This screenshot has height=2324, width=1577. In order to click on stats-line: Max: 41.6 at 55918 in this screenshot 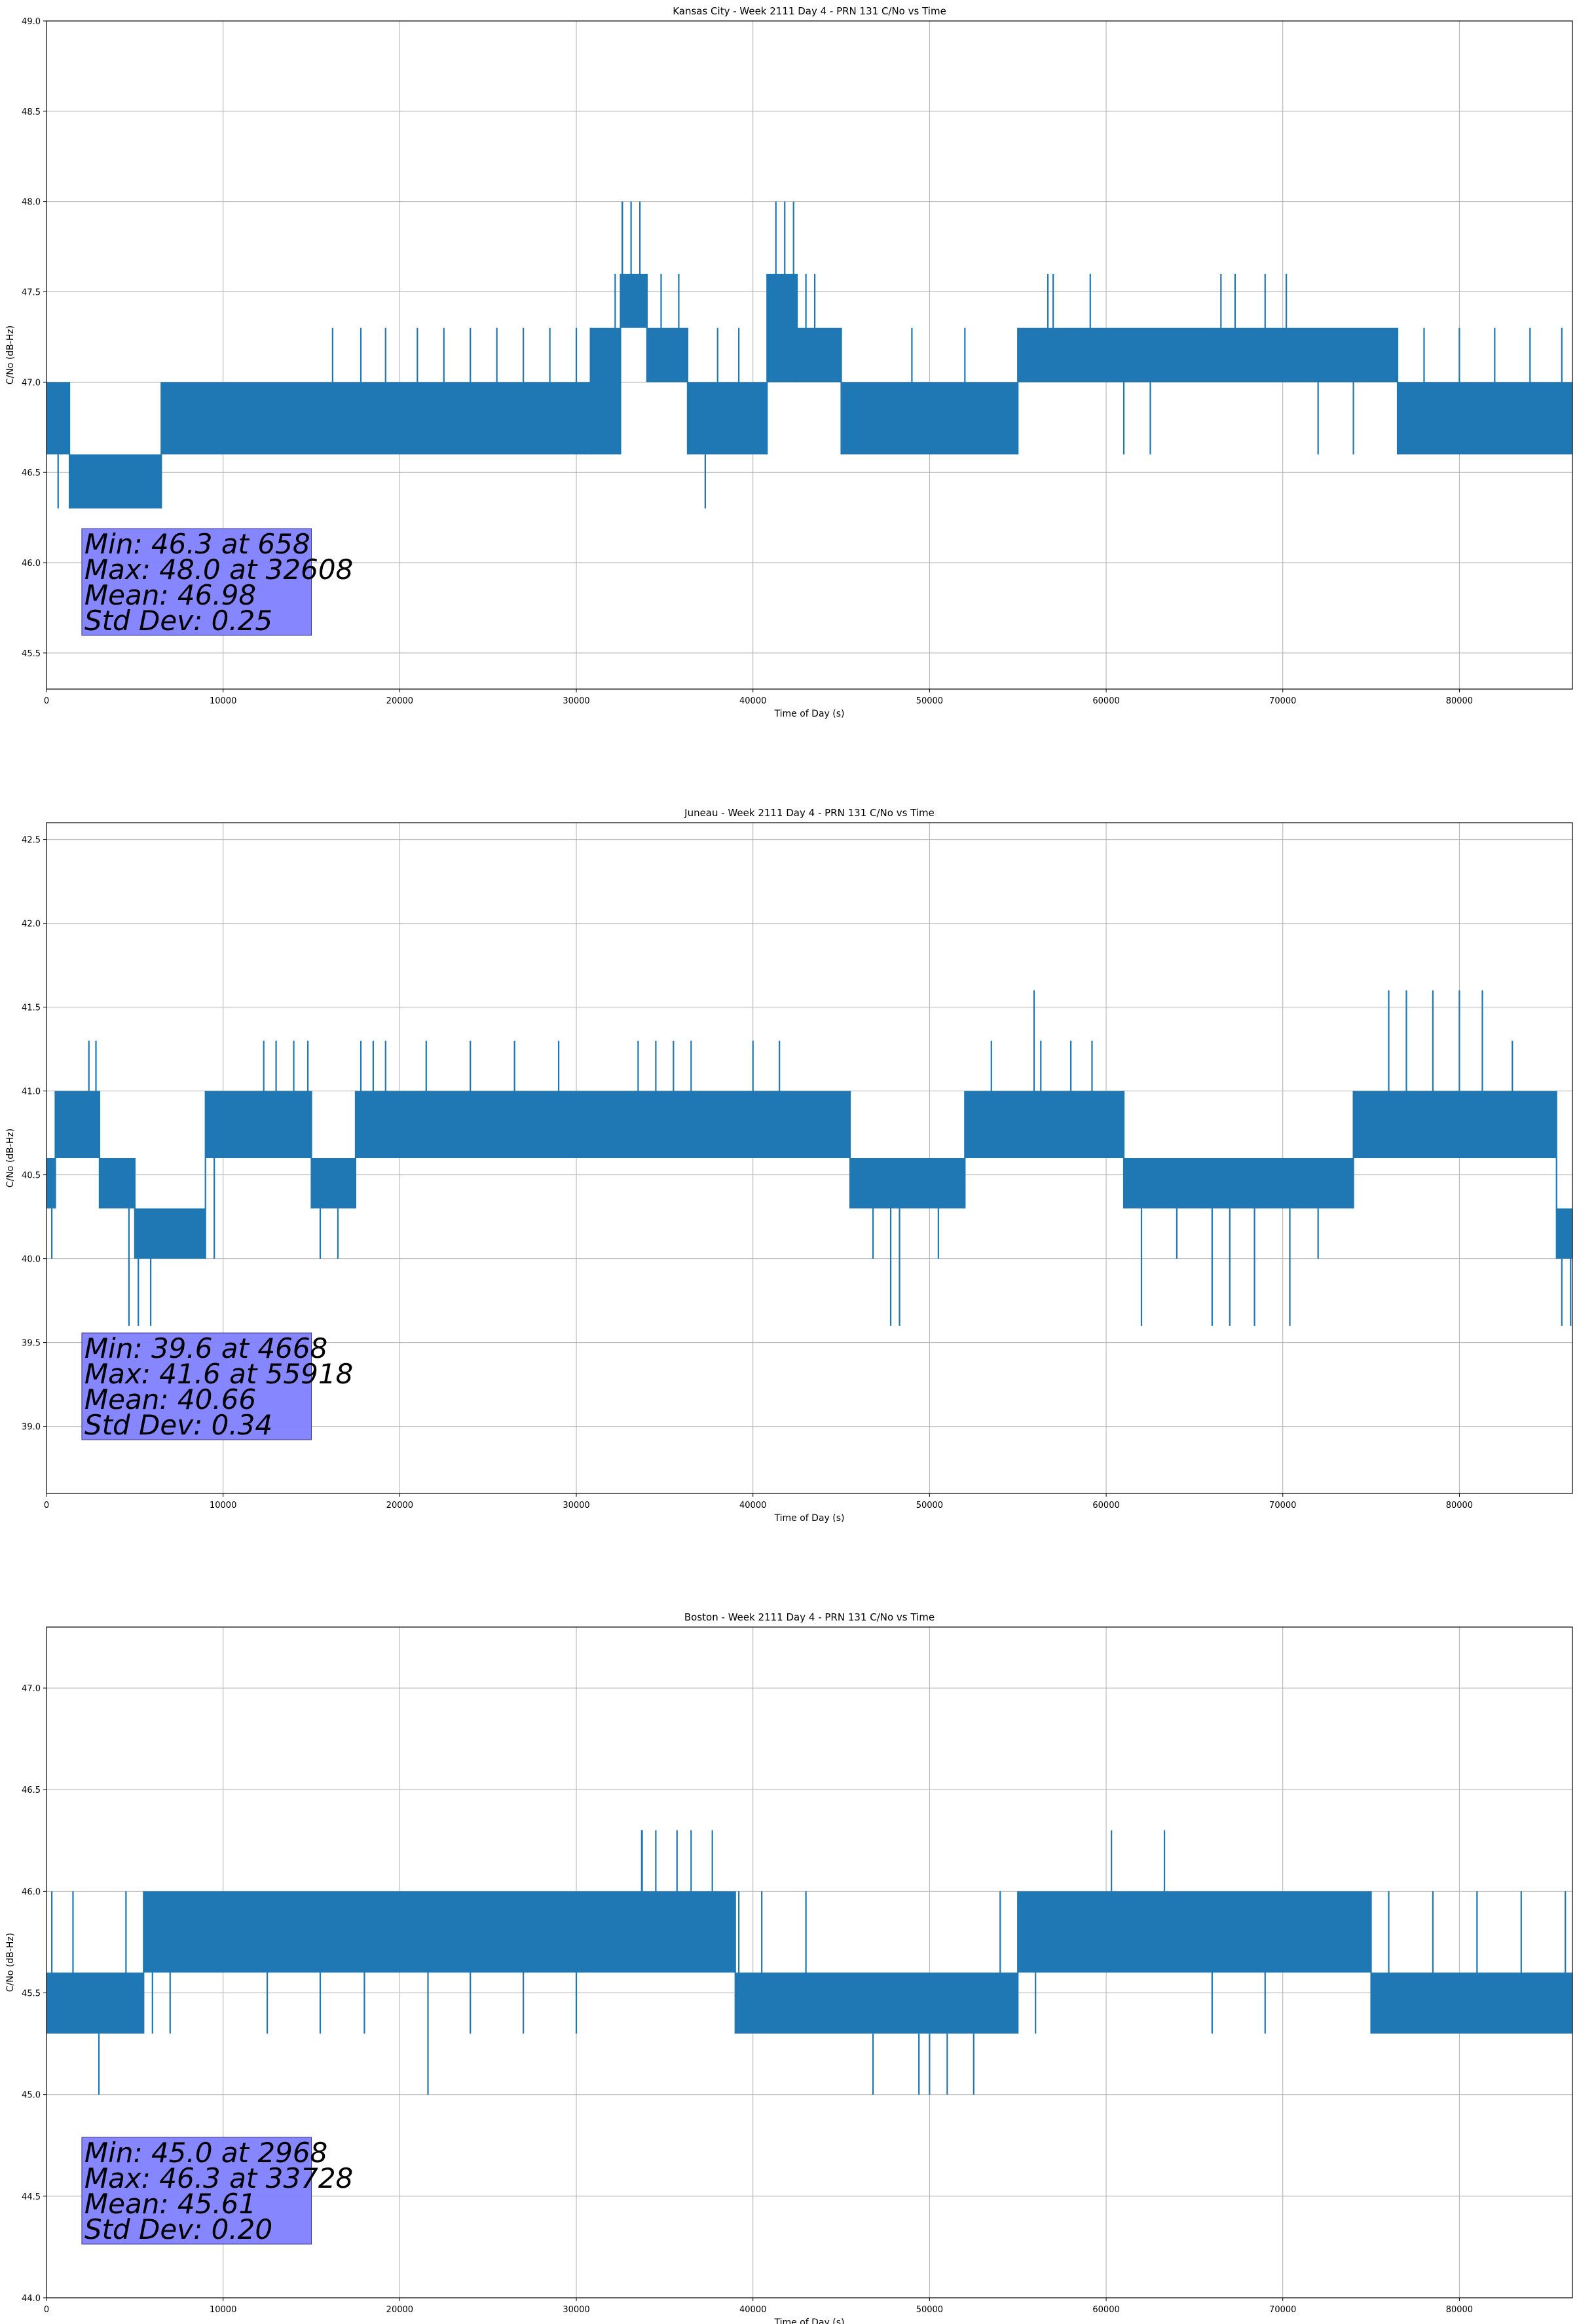, I will do `click(218, 1374)`.